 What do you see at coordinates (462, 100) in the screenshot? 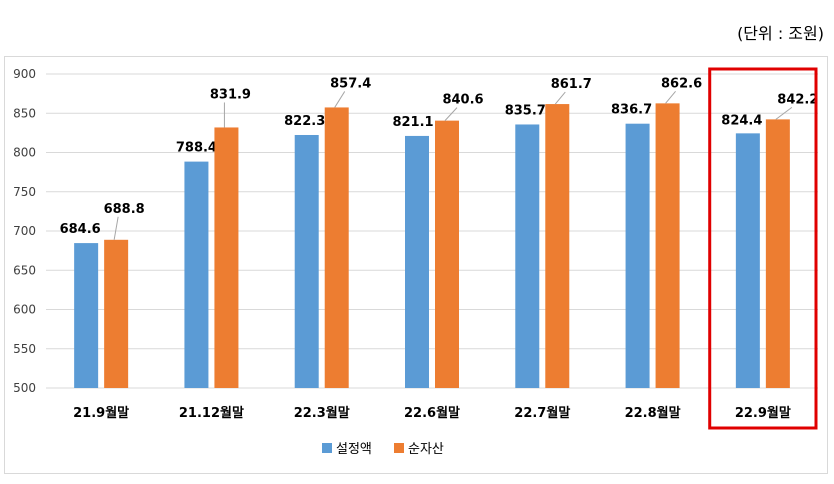
I see `data-label: 840.6` at bounding box center [462, 100].